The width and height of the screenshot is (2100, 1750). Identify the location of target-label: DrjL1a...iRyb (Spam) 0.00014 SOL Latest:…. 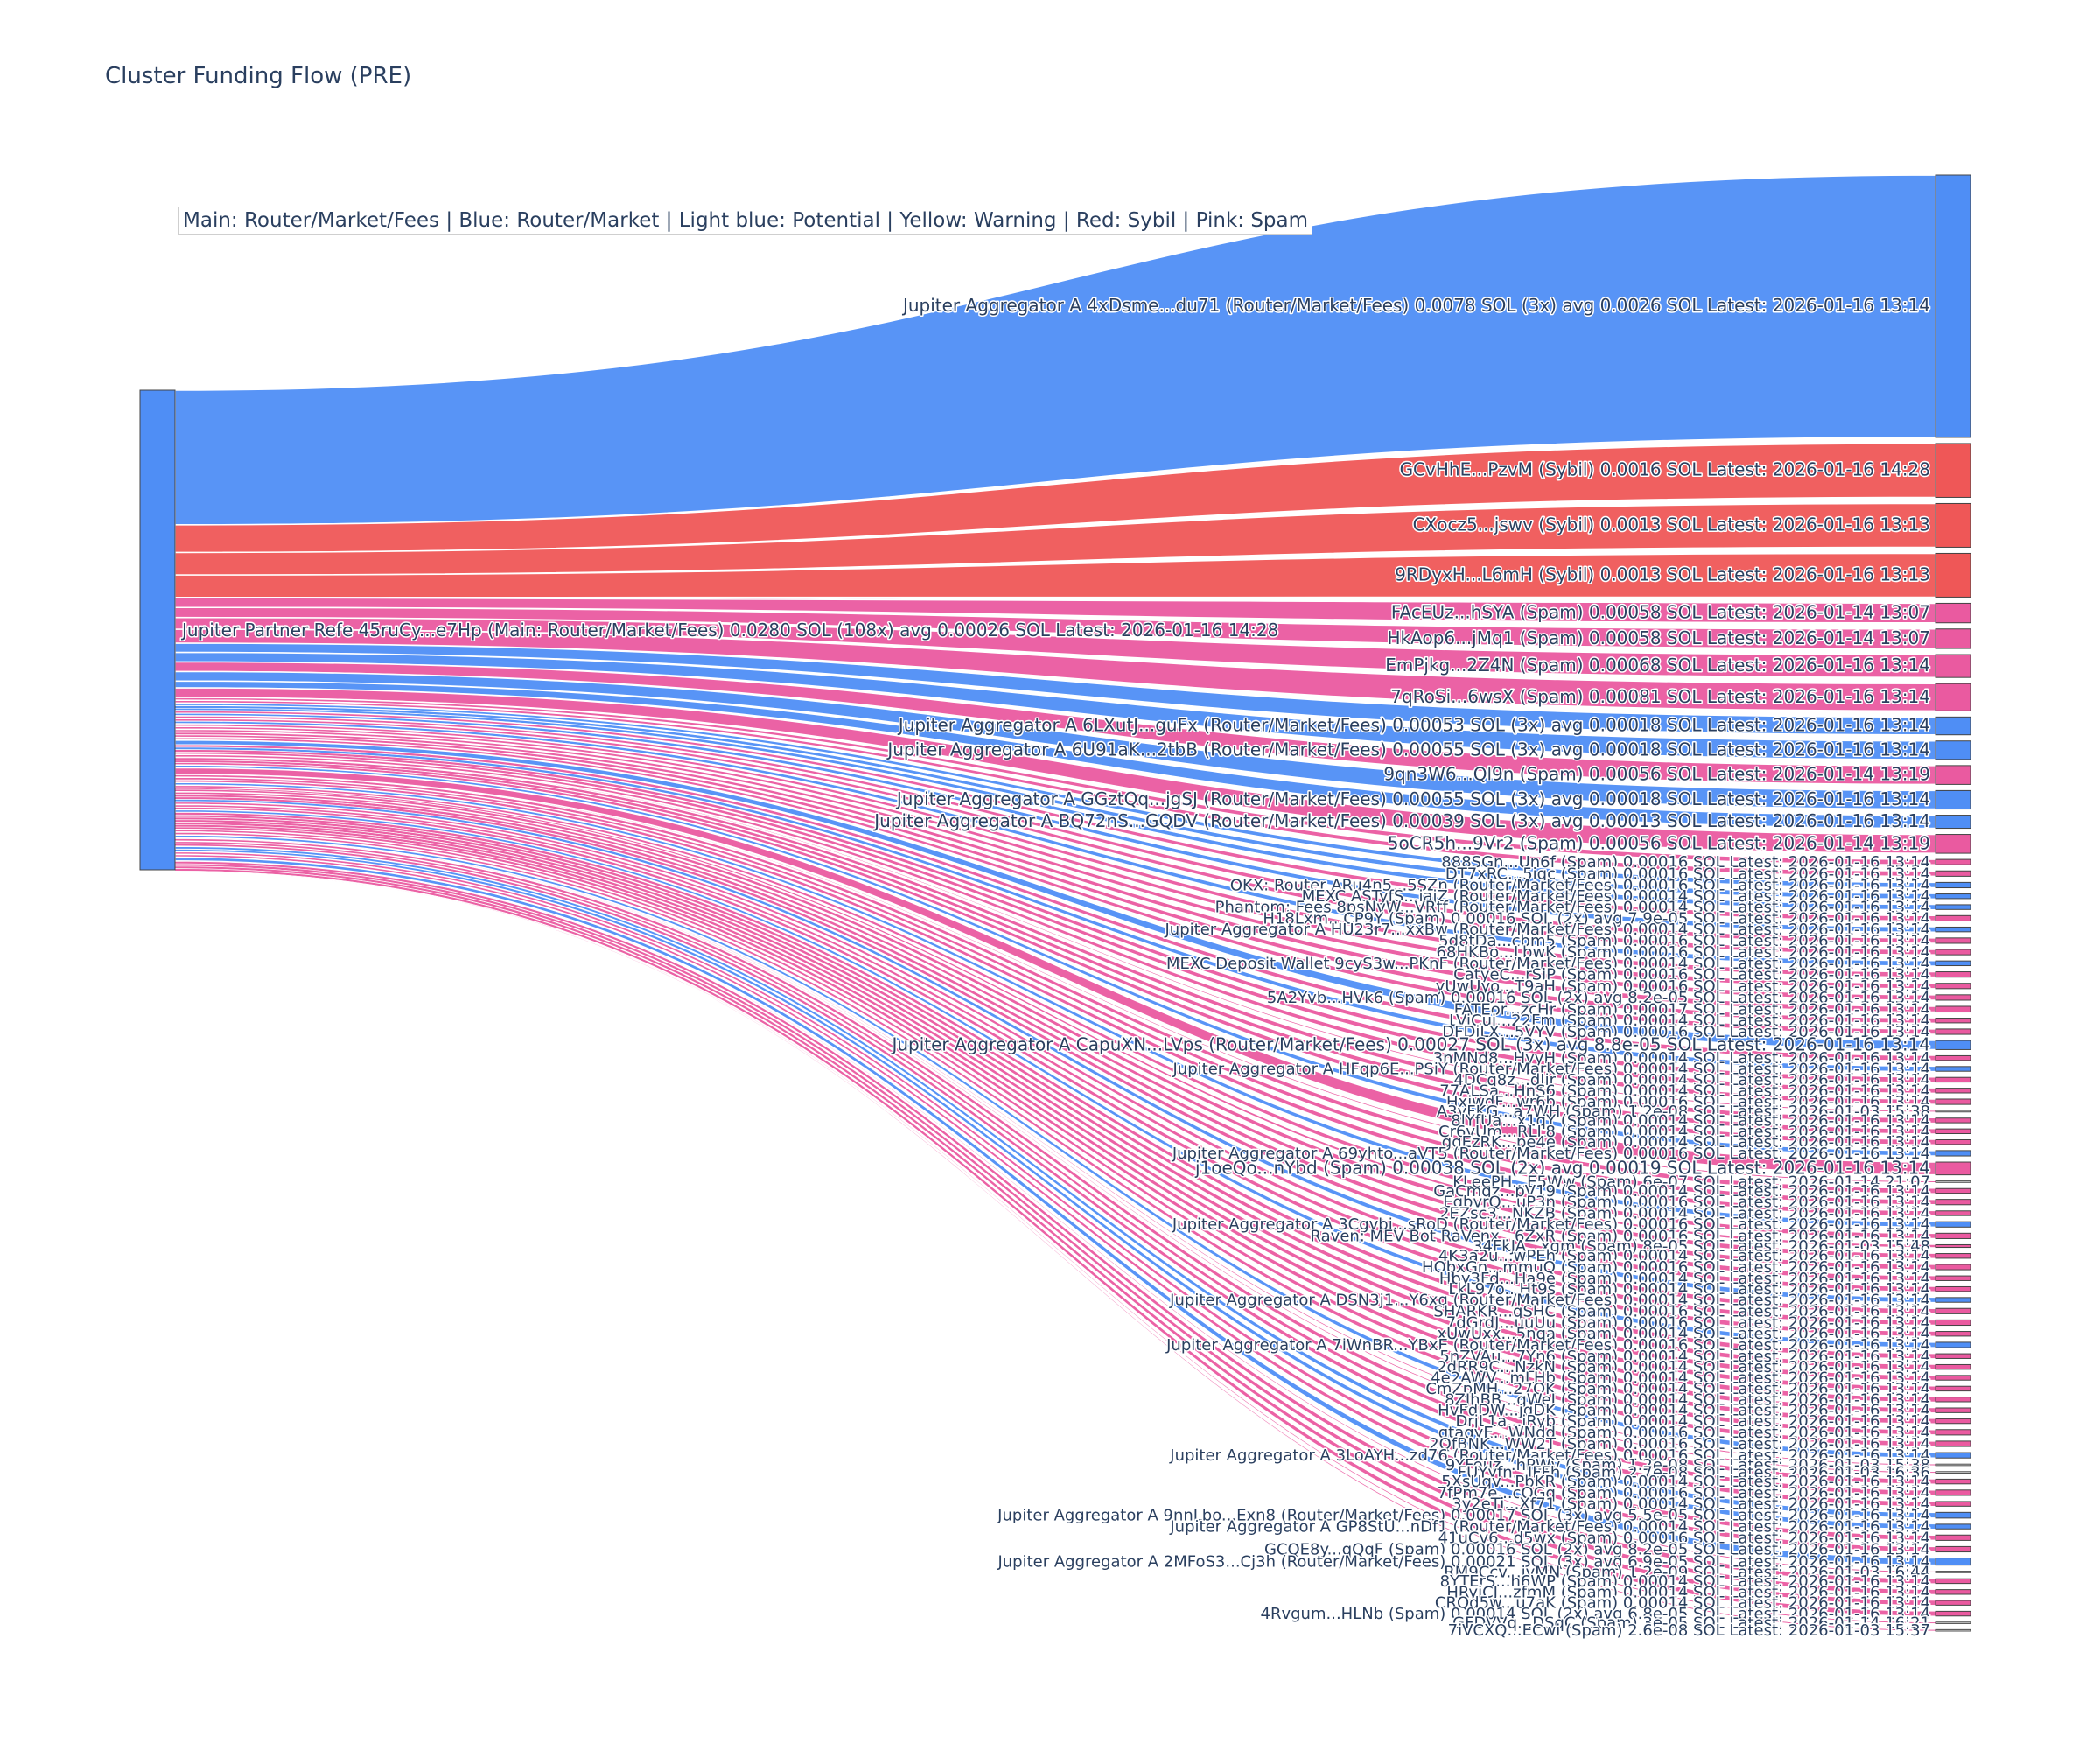
(1692, 1421).